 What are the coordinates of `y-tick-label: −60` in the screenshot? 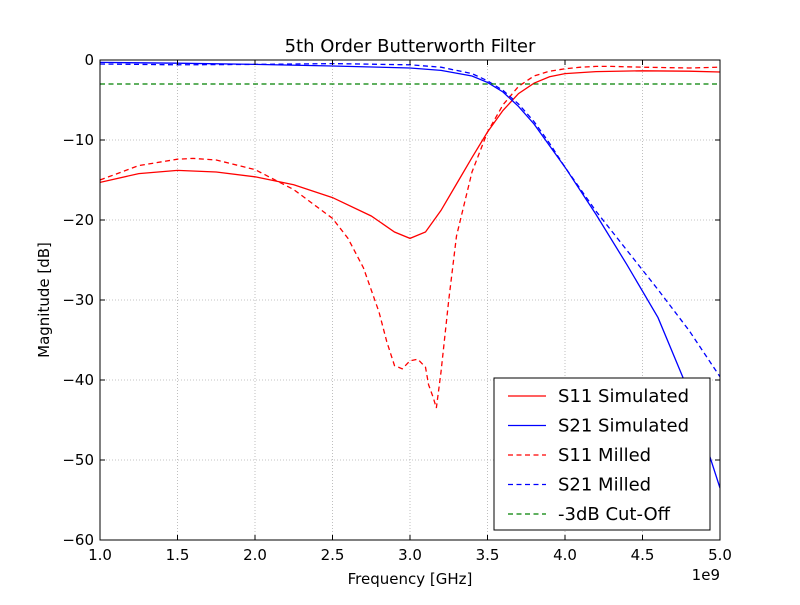 It's located at (78, 540).